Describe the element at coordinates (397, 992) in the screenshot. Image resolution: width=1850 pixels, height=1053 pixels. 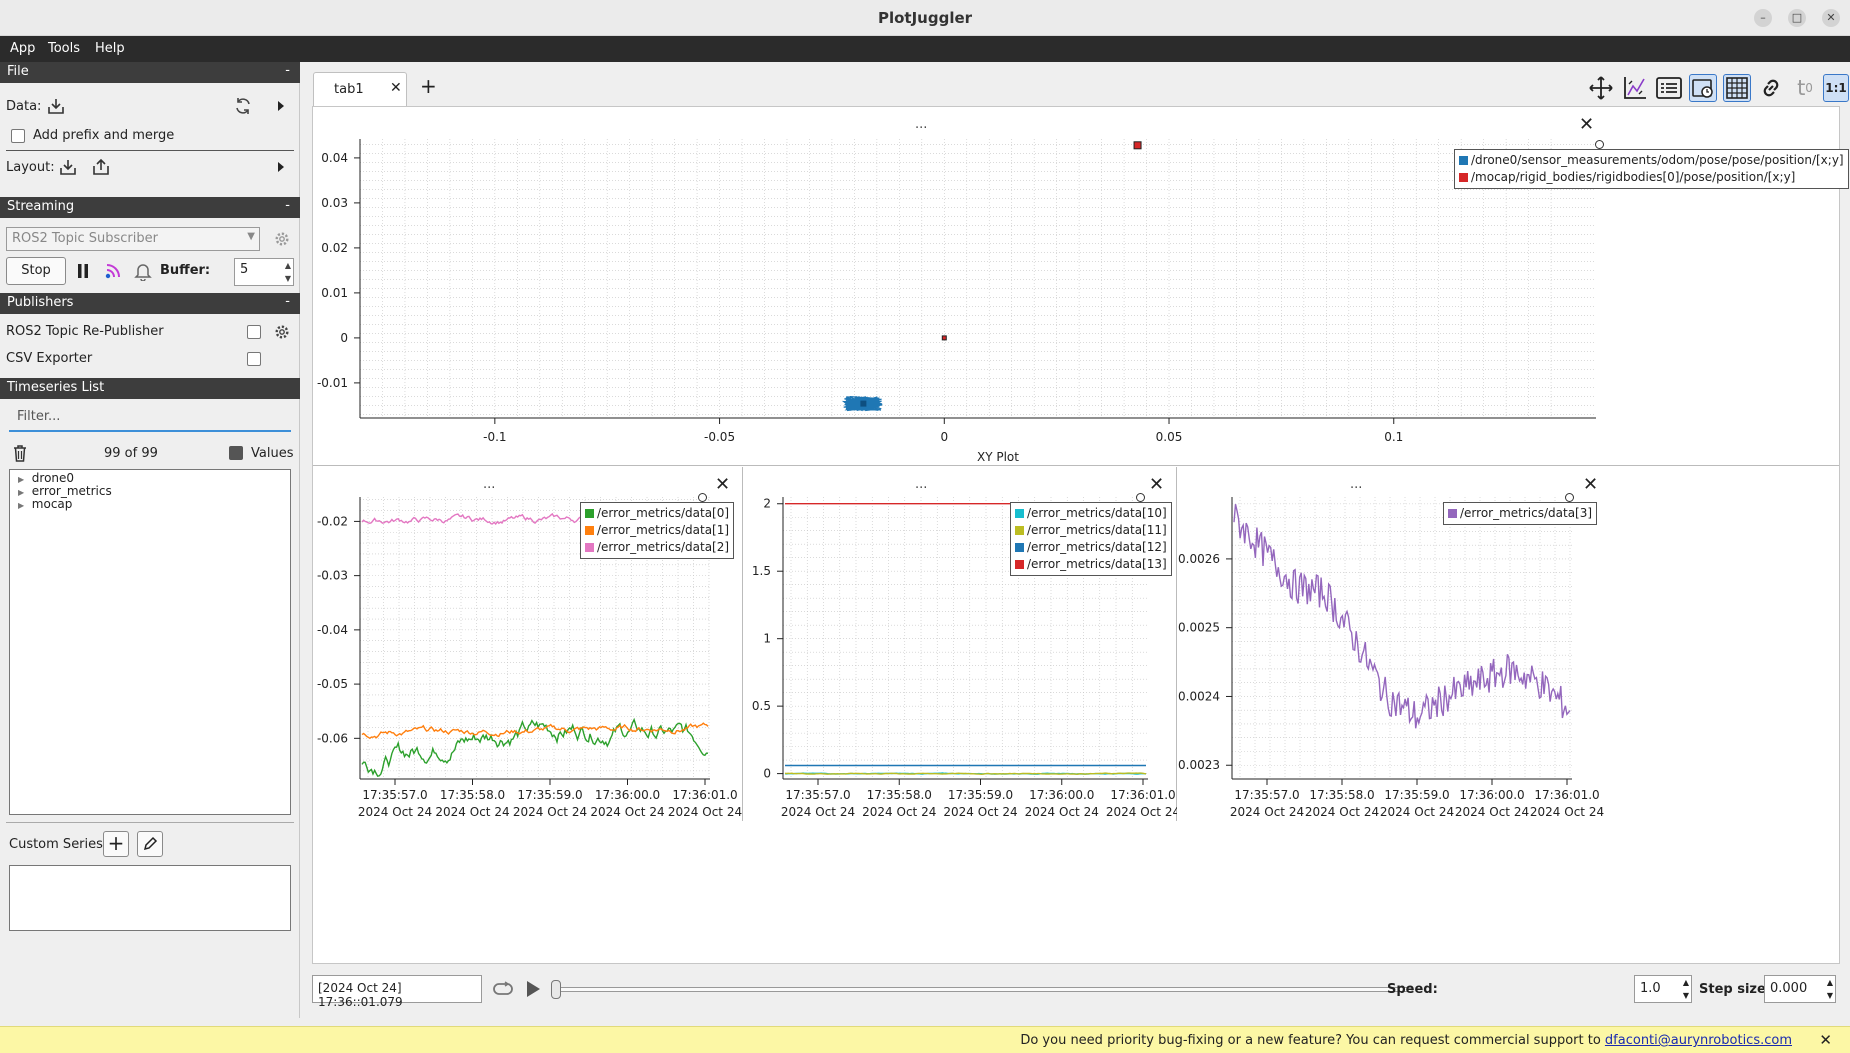
I see `current-time-field: [2024 Oct 24] 17:36::01.079` at that location.